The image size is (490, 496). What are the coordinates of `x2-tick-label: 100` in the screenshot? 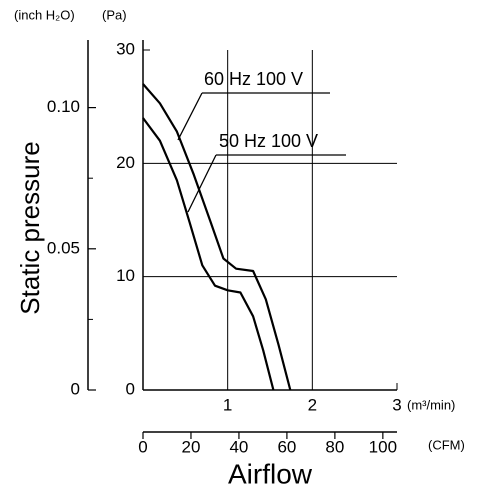 It's located at (383, 446).